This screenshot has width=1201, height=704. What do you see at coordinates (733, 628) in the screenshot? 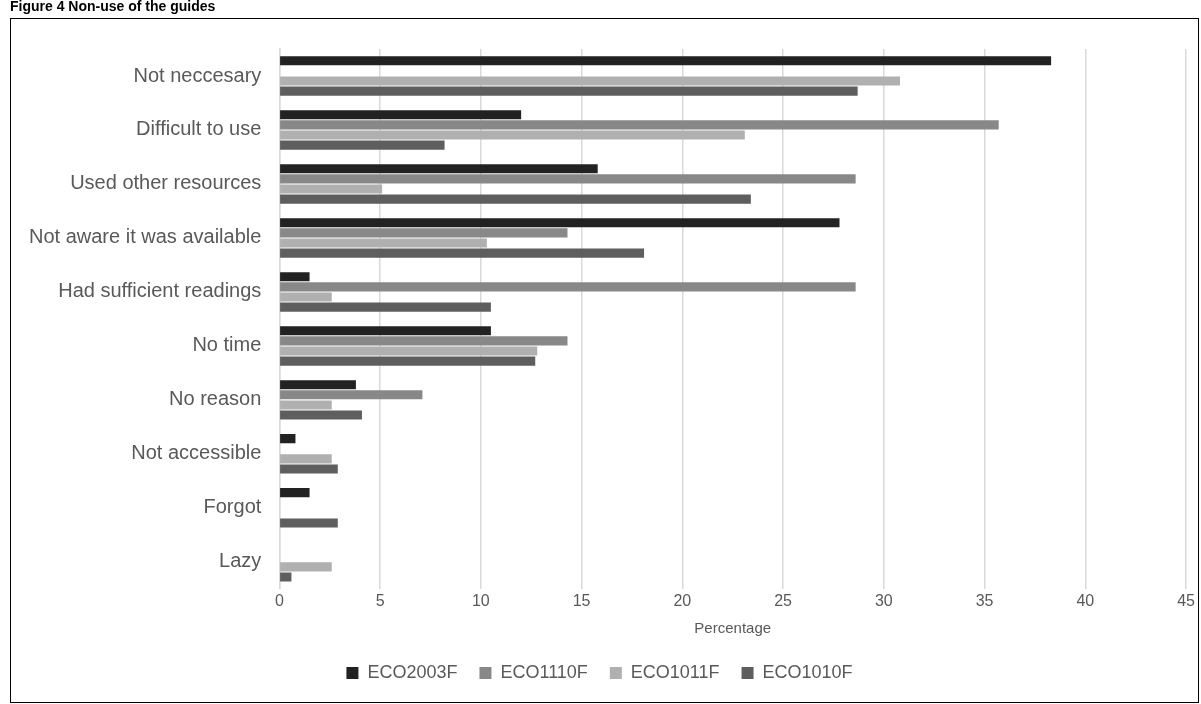
I see `x-axis-title: Percentage` at bounding box center [733, 628].